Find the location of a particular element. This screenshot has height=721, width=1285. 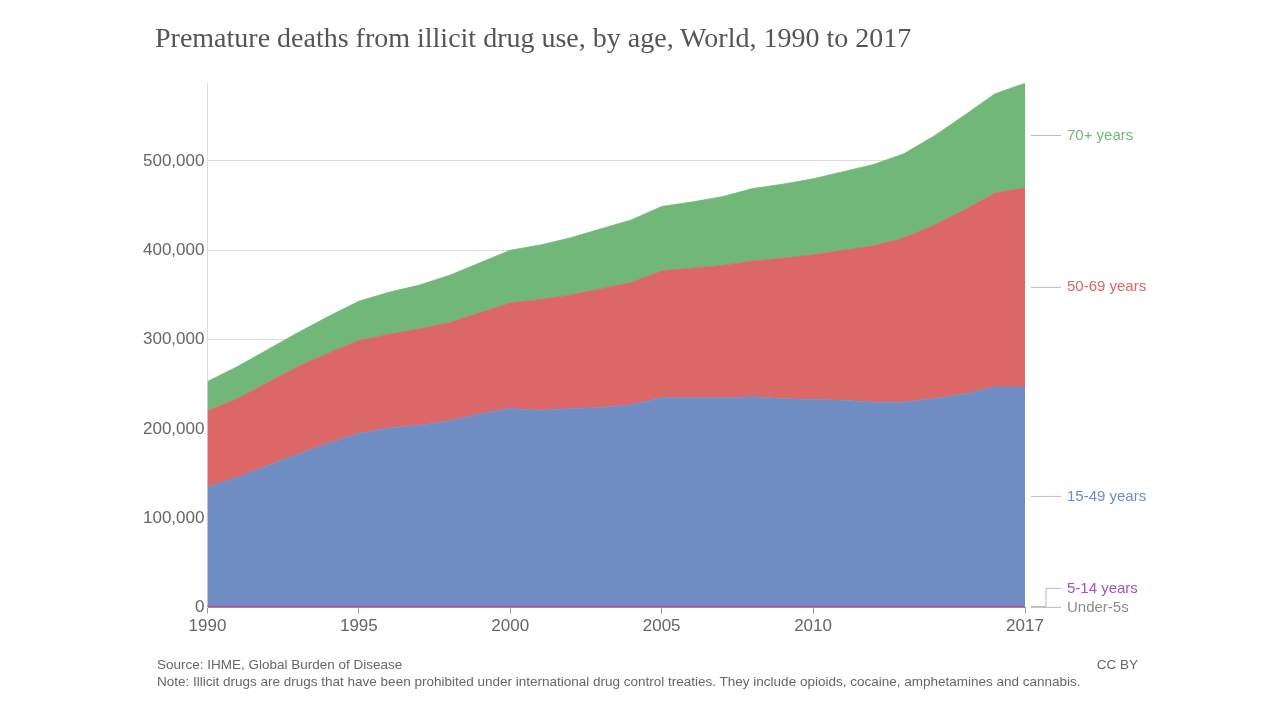

x-tick-label: 1990 is located at coordinates (207, 626).